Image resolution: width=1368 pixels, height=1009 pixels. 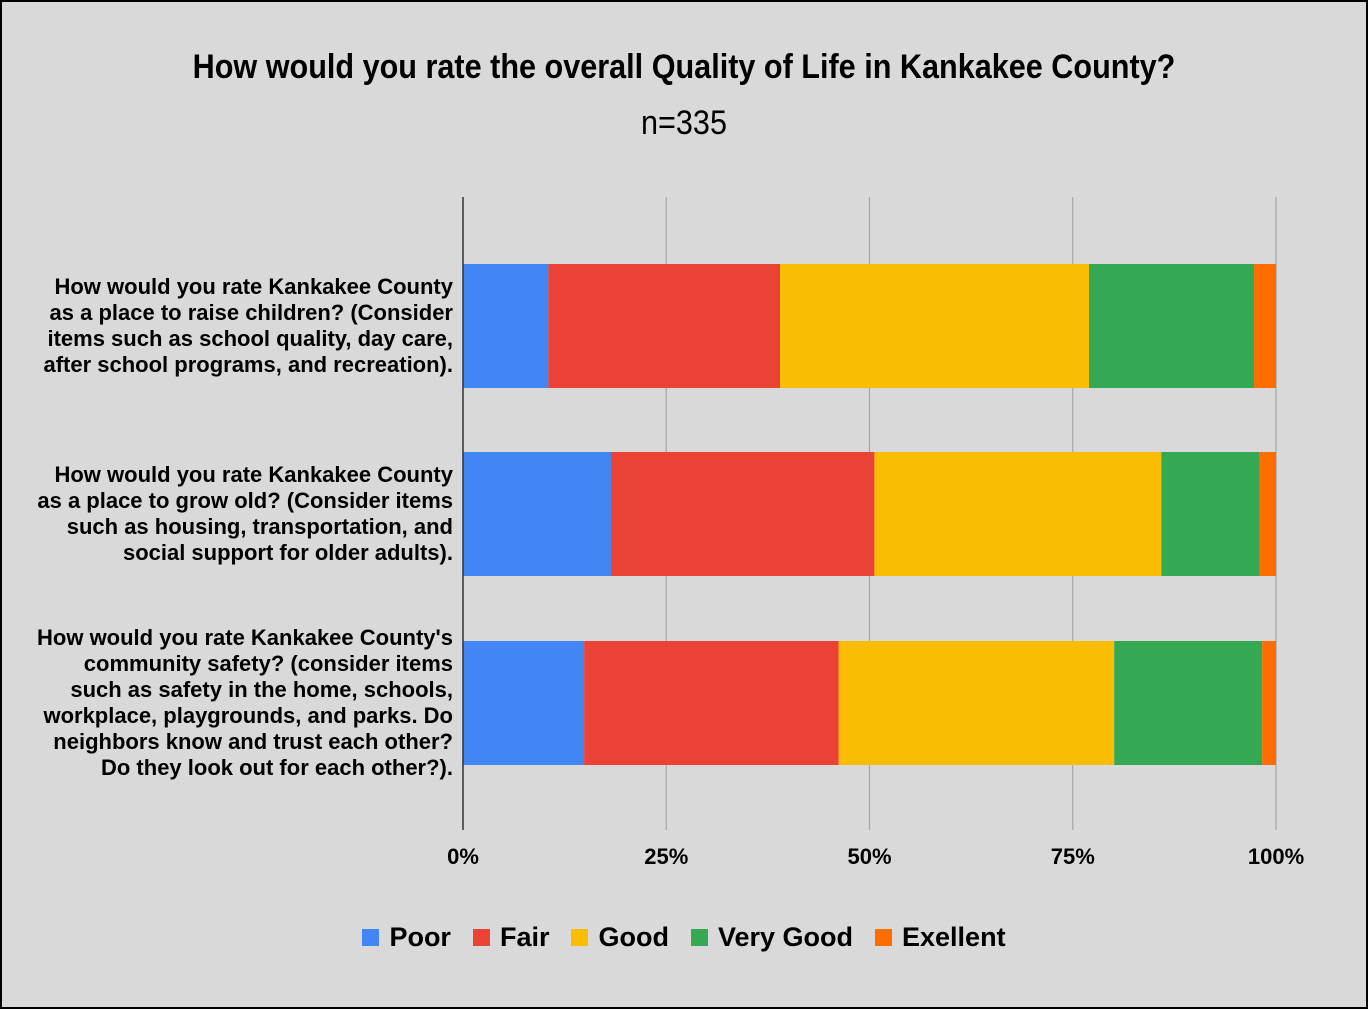 I want to click on legend-label: Very Good, so click(x=785, y=937).